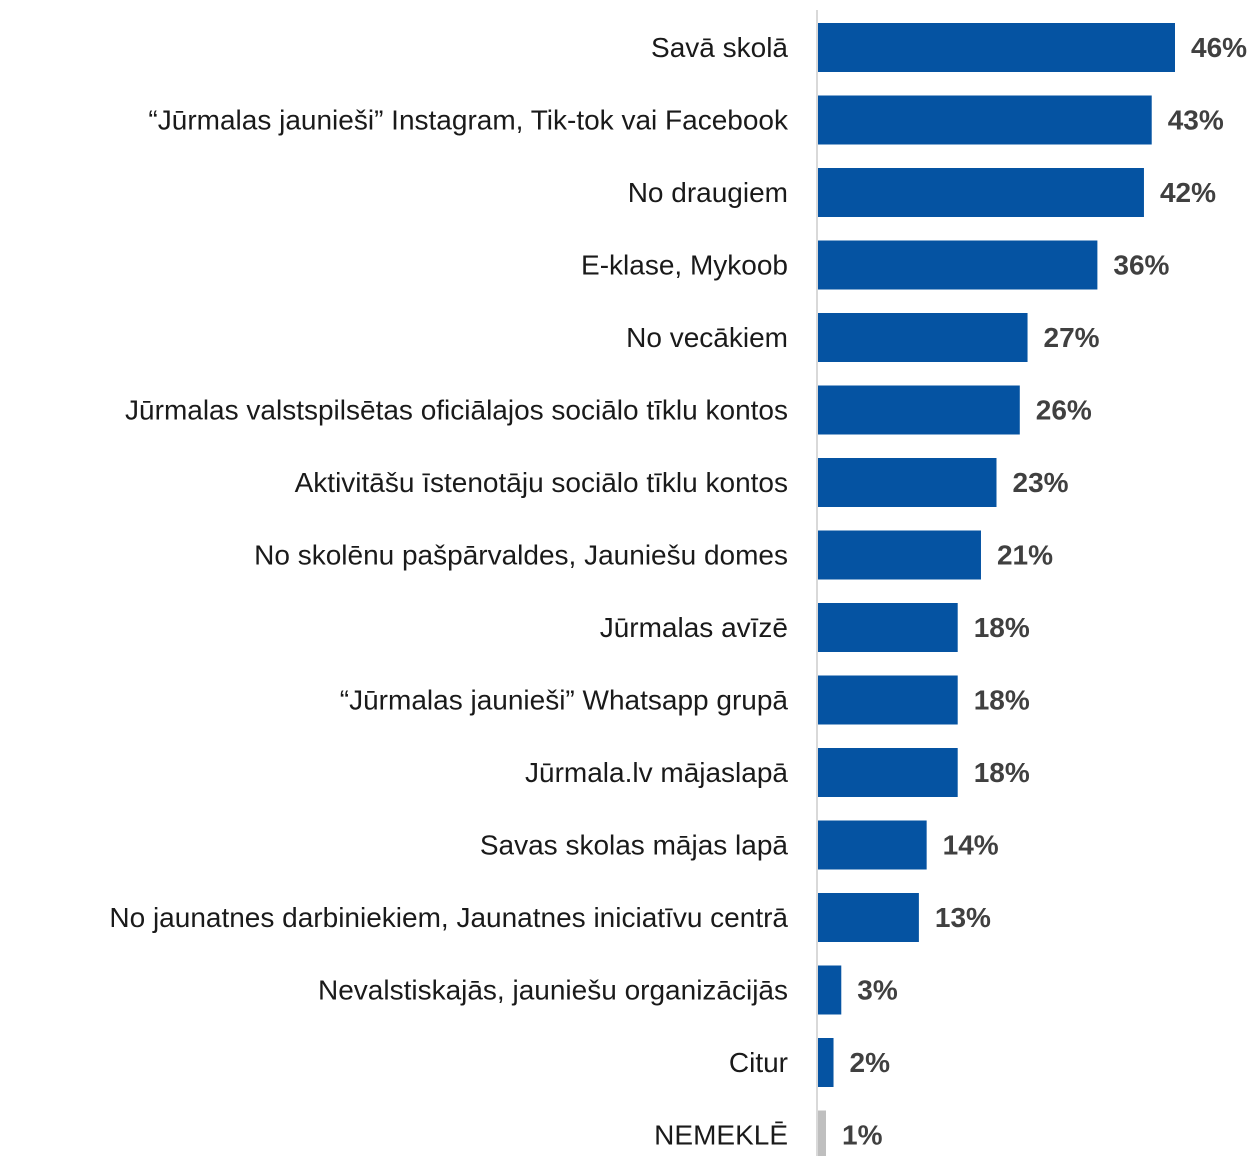 The height and width of the screenshot is (1156, 1258). What do you see at coordinates (758, 1062) in the screenshot?
I see `category-label-15: Citur` at bounding box center [758, 1062].